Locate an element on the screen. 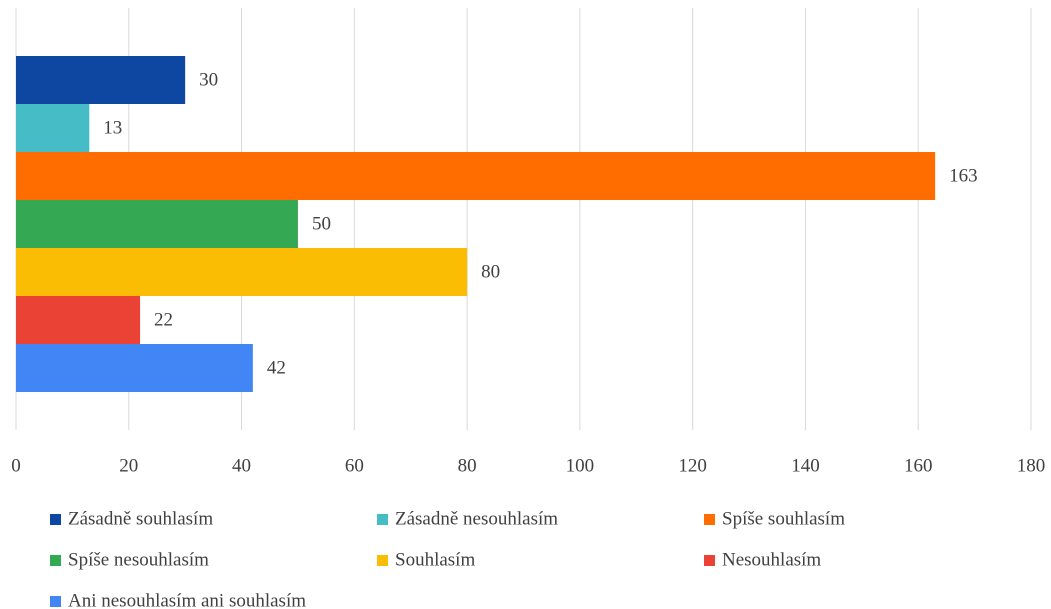  x-tick-label: 80 is located at coordinates (467, 465).